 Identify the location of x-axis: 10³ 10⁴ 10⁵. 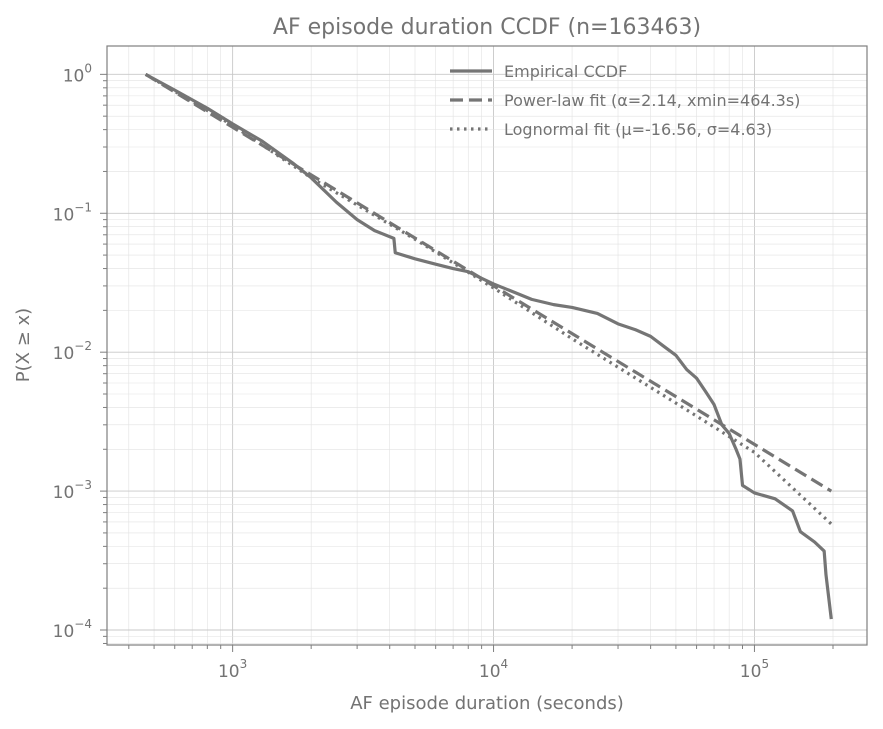
(481, 663).